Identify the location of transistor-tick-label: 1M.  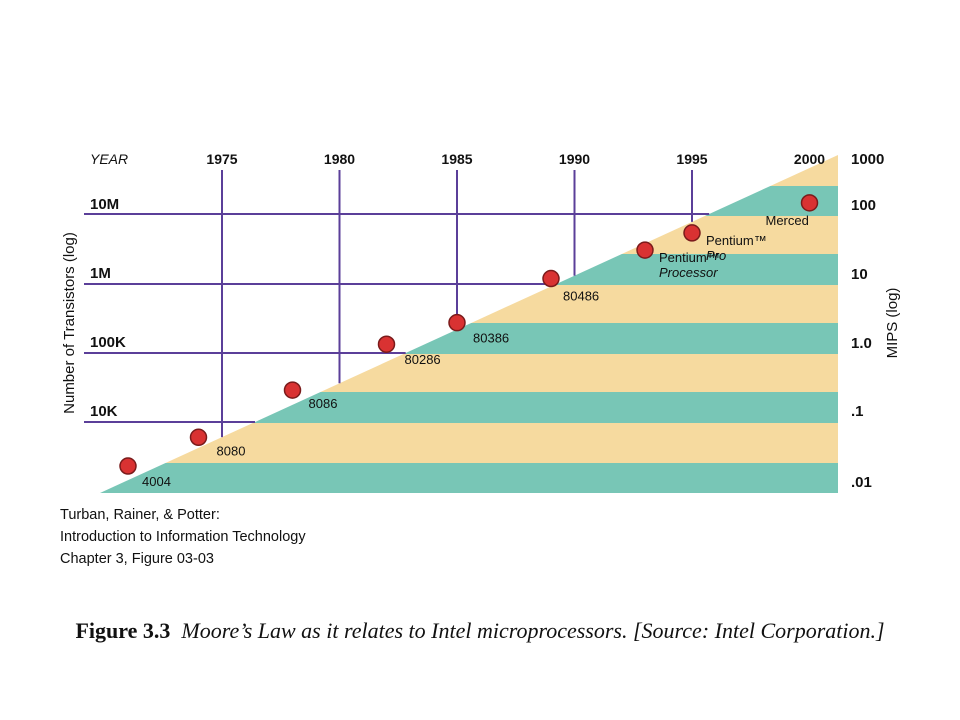
(100, 273).